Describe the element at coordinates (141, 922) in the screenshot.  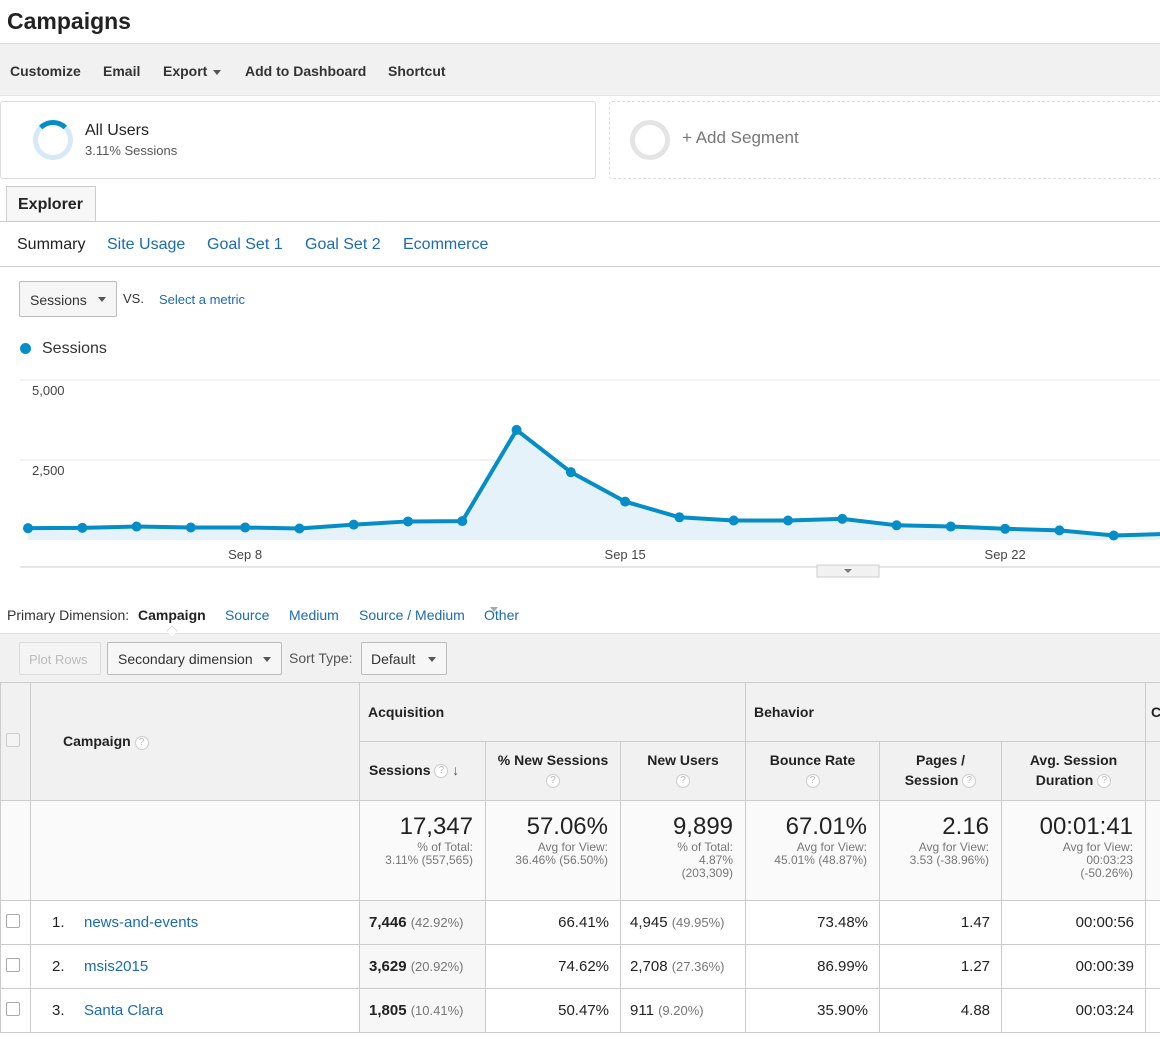
I see `campaign-link: news-and-events` at that location.